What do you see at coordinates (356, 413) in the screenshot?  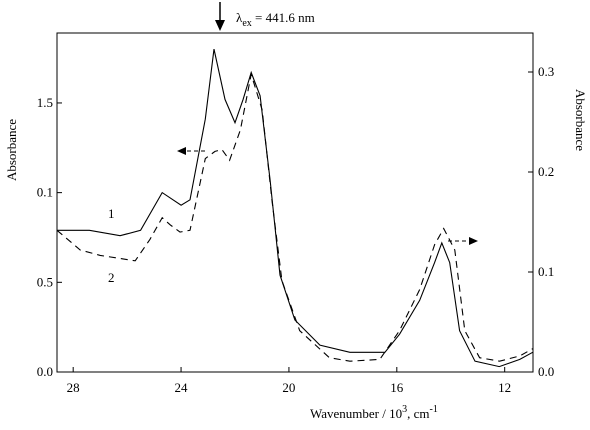 I see `x-label-part: Wavenumber / 10` at bounding box center [356, 413].